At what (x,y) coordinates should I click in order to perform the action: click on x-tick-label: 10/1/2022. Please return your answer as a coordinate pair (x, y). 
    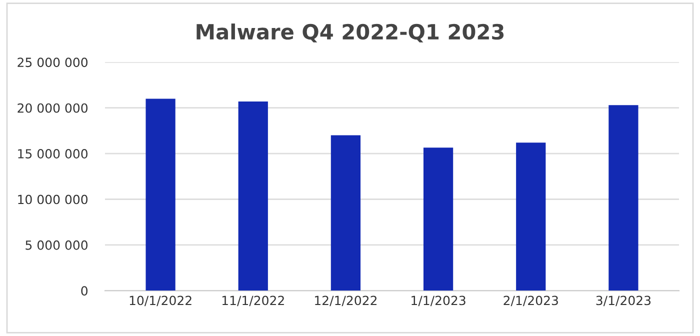
    Looking at the image, I should click on (161, 301).